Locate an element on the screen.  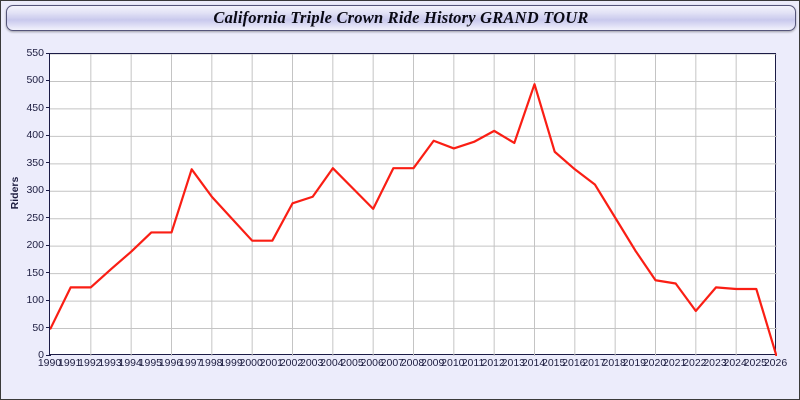
x-tick-label: 2011 is located at coordinates (473, 363).